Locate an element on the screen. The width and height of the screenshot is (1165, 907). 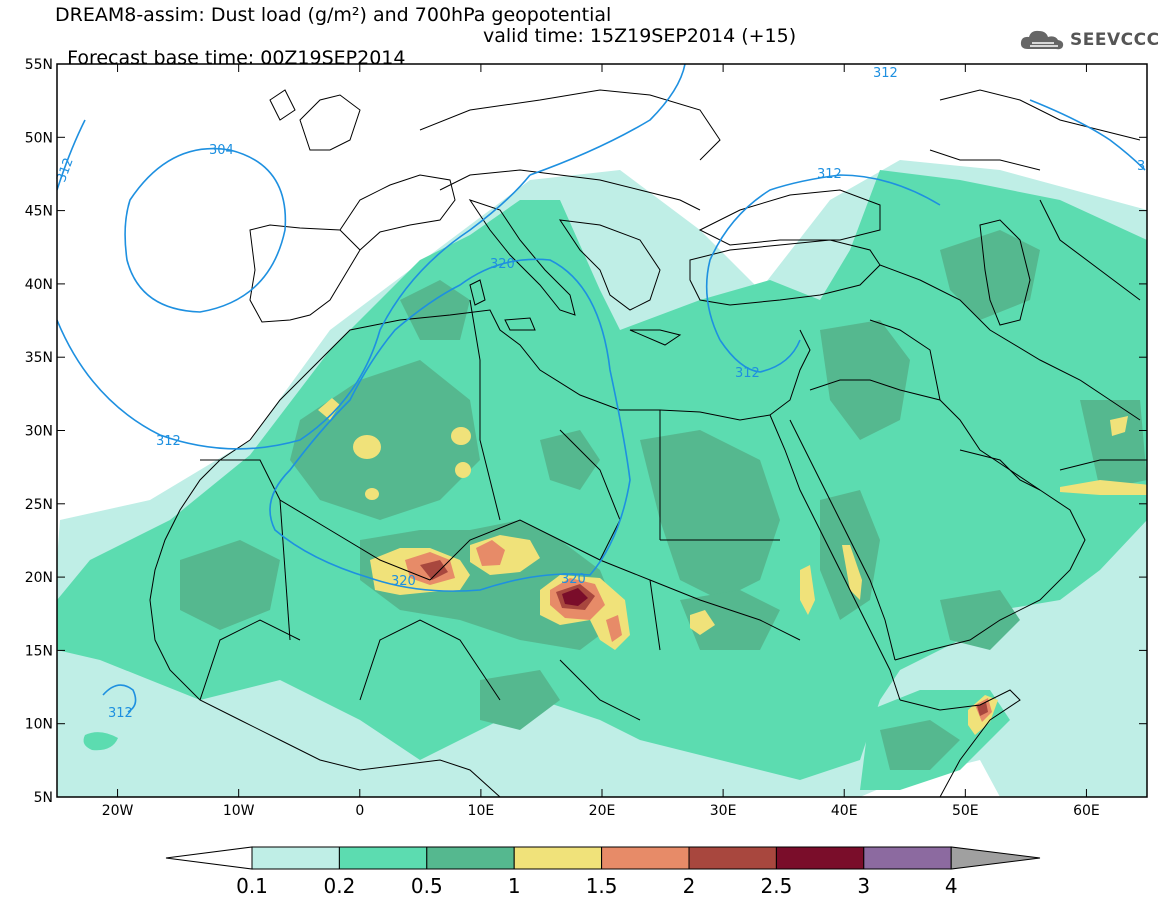
lon-label: 10E is located at coordinates (481, 811).